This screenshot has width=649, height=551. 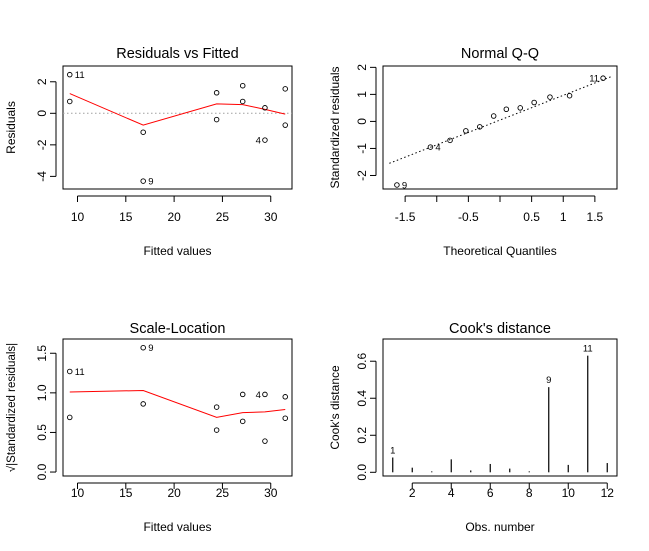 What do you see at coordinates (529, 493) in the screenshot?
I see `x-tick-label: 8` at bounding box center [529, 493].